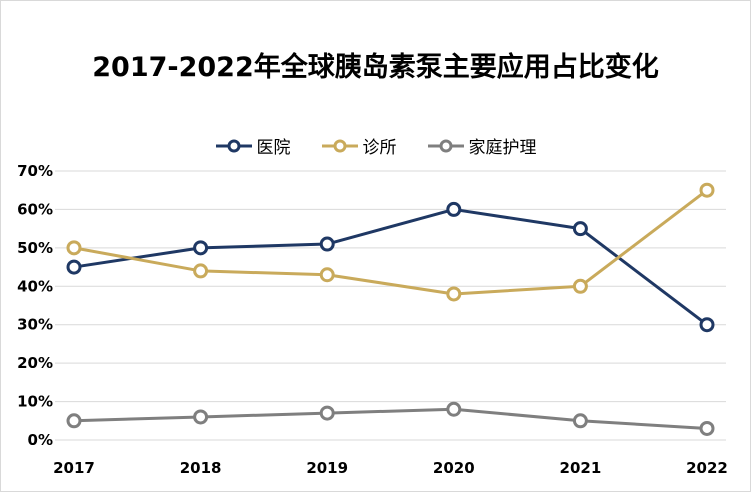  I want to click on x-tick-label: 2018, so click(201, 468).